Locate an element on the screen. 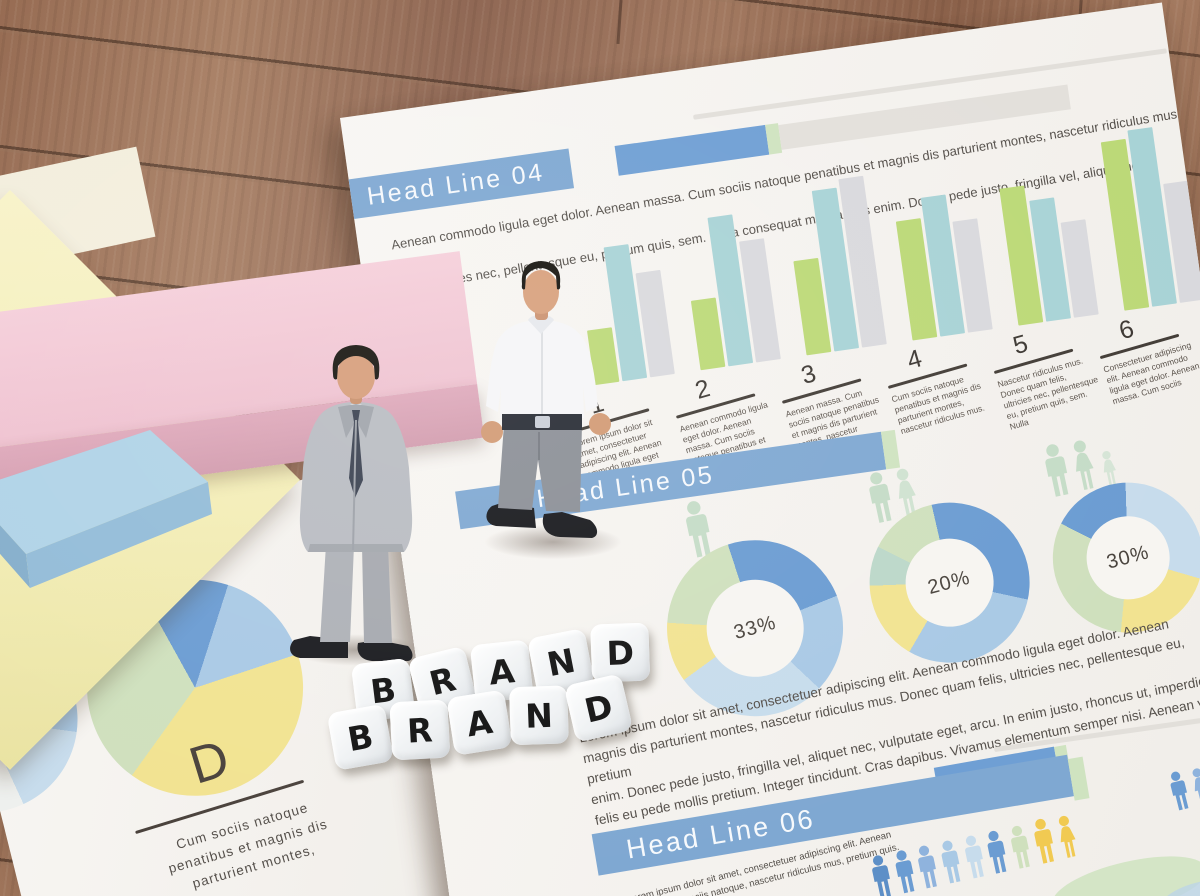  person-icon-row is located at coordinates (974, 853).